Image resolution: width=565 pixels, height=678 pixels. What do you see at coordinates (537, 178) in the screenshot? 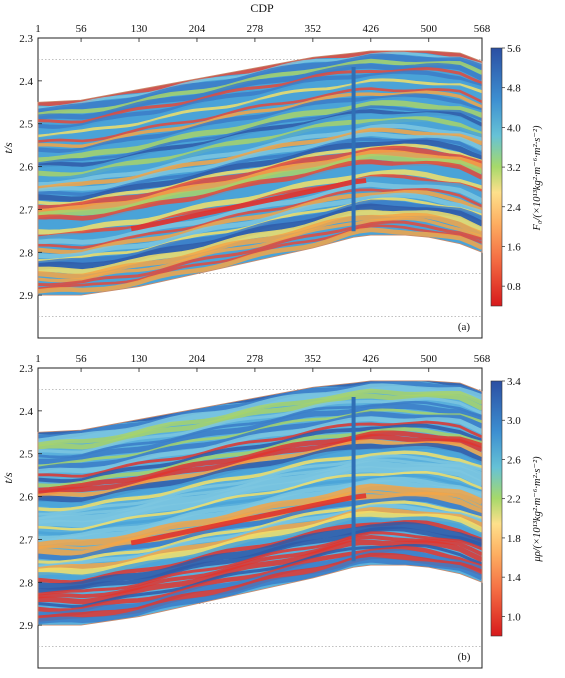
I see `colorbar-title: F₀/(×10¹³kg²·m⁻⁶·m²·s⁻²)` at bounding box center [537, 178].